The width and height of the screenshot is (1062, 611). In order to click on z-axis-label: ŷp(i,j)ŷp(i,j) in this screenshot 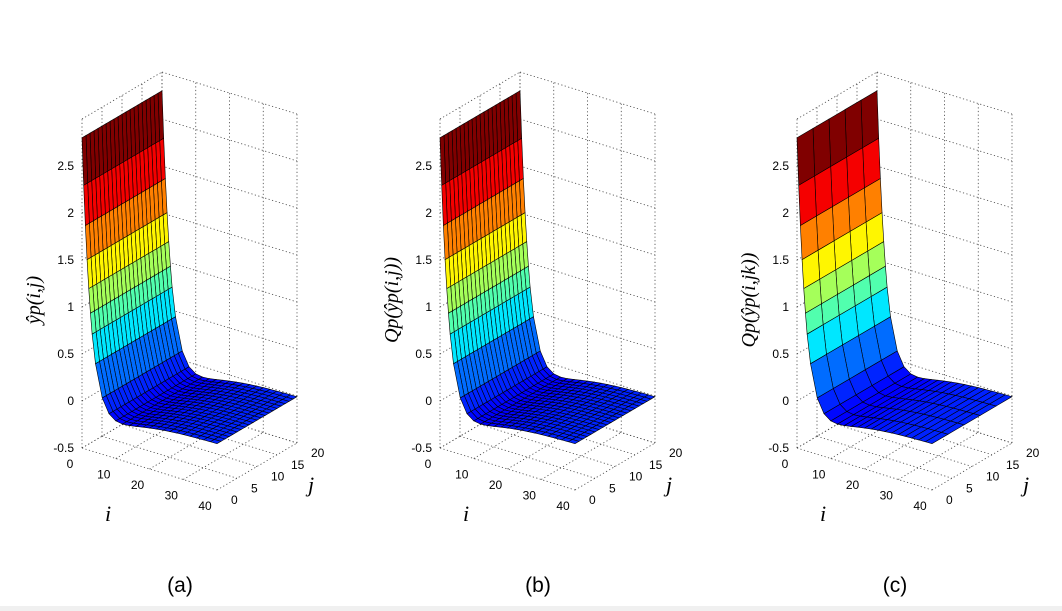, I will do `click(34, 301)`.